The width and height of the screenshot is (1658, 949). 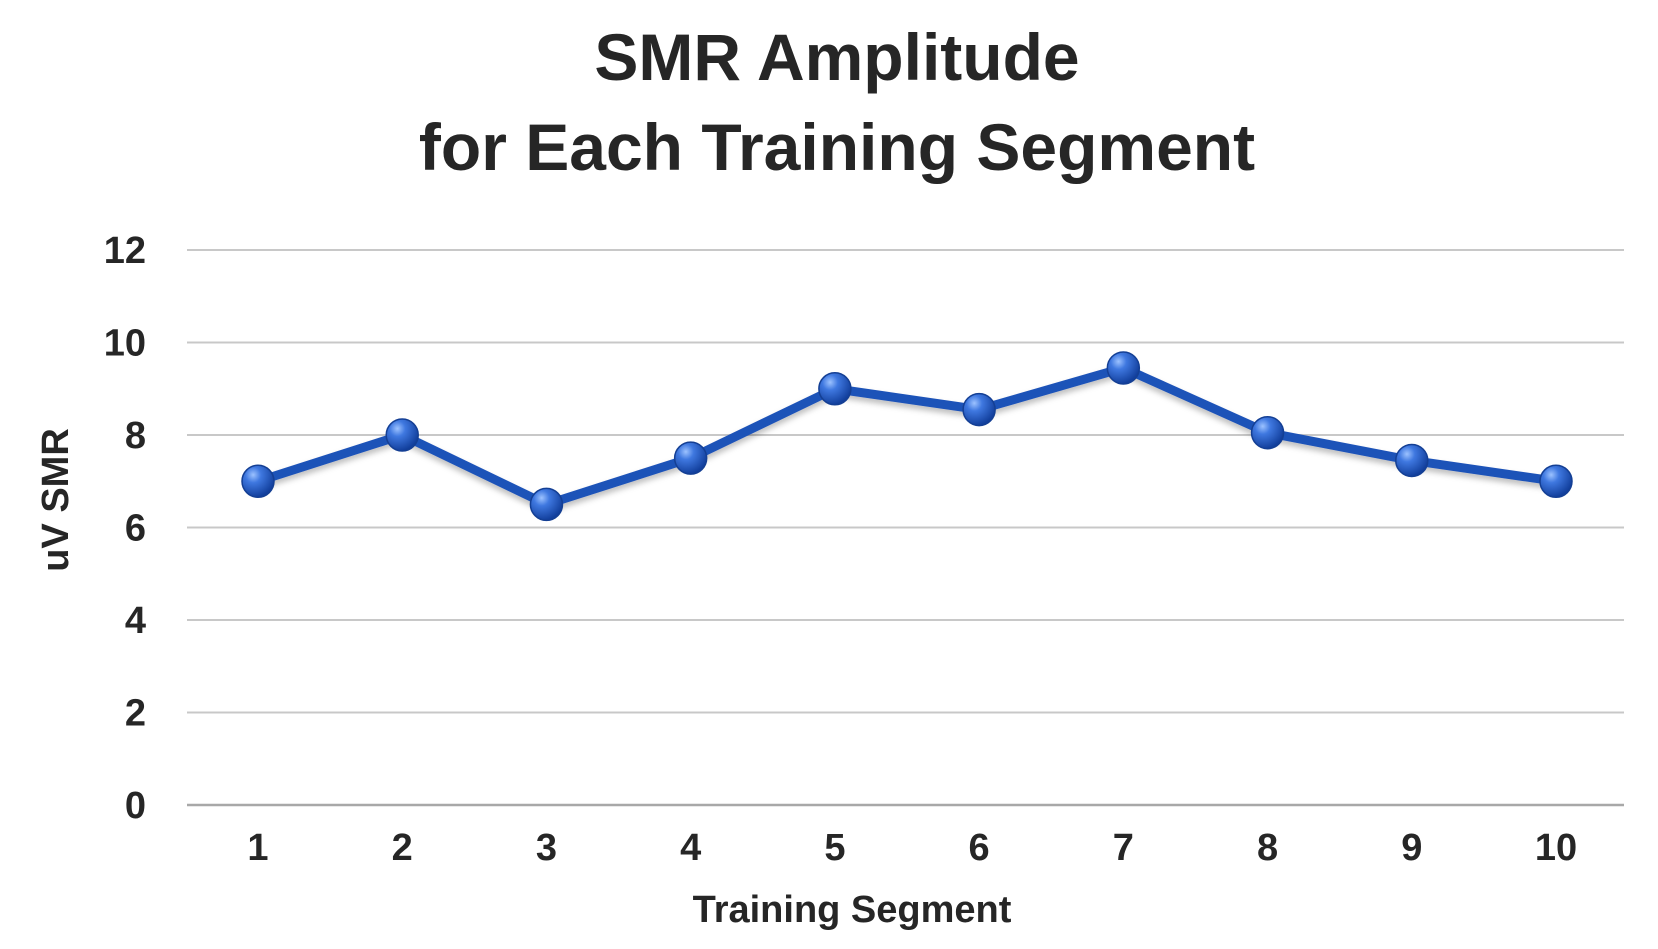 What do you see at coordinates (135, 806) in the screenshot?
I see `y-tick-label: 0` at bounding box center [135, 806].